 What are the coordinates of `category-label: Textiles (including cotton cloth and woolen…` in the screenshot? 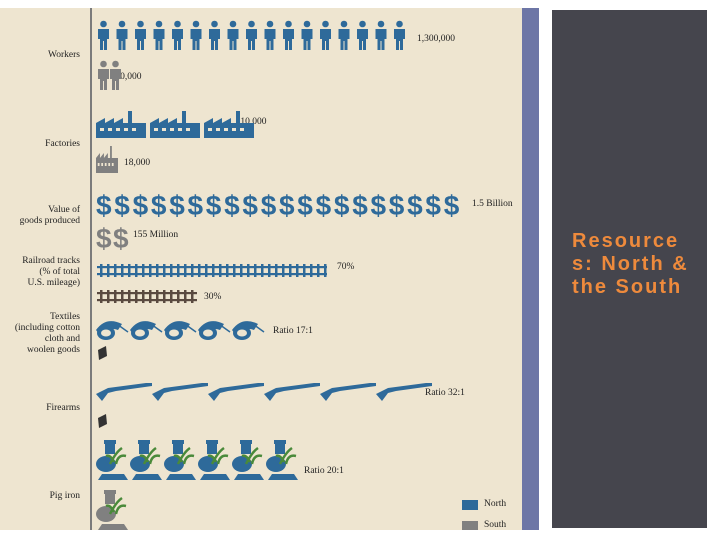 It's located at (47, 333).